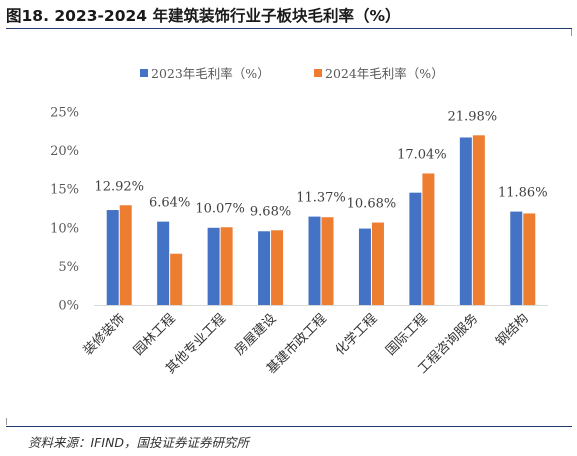  What do you see at coordinates (203, 16) in the screenshot?
I see `chart-title: 图18. 2023-2024 年建筑装饰行业子板块毛利率（%）` at bounding box center [203, 16].